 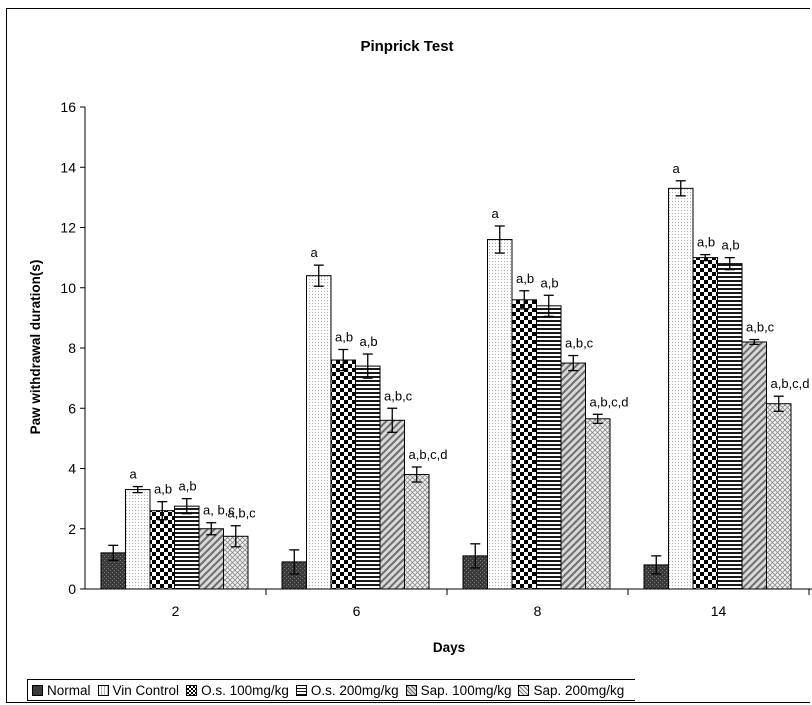 What do you see at coordinates (357, 611) in the screenshot?
I see `x-tick-label: 6` at bounding box center [357, 611].